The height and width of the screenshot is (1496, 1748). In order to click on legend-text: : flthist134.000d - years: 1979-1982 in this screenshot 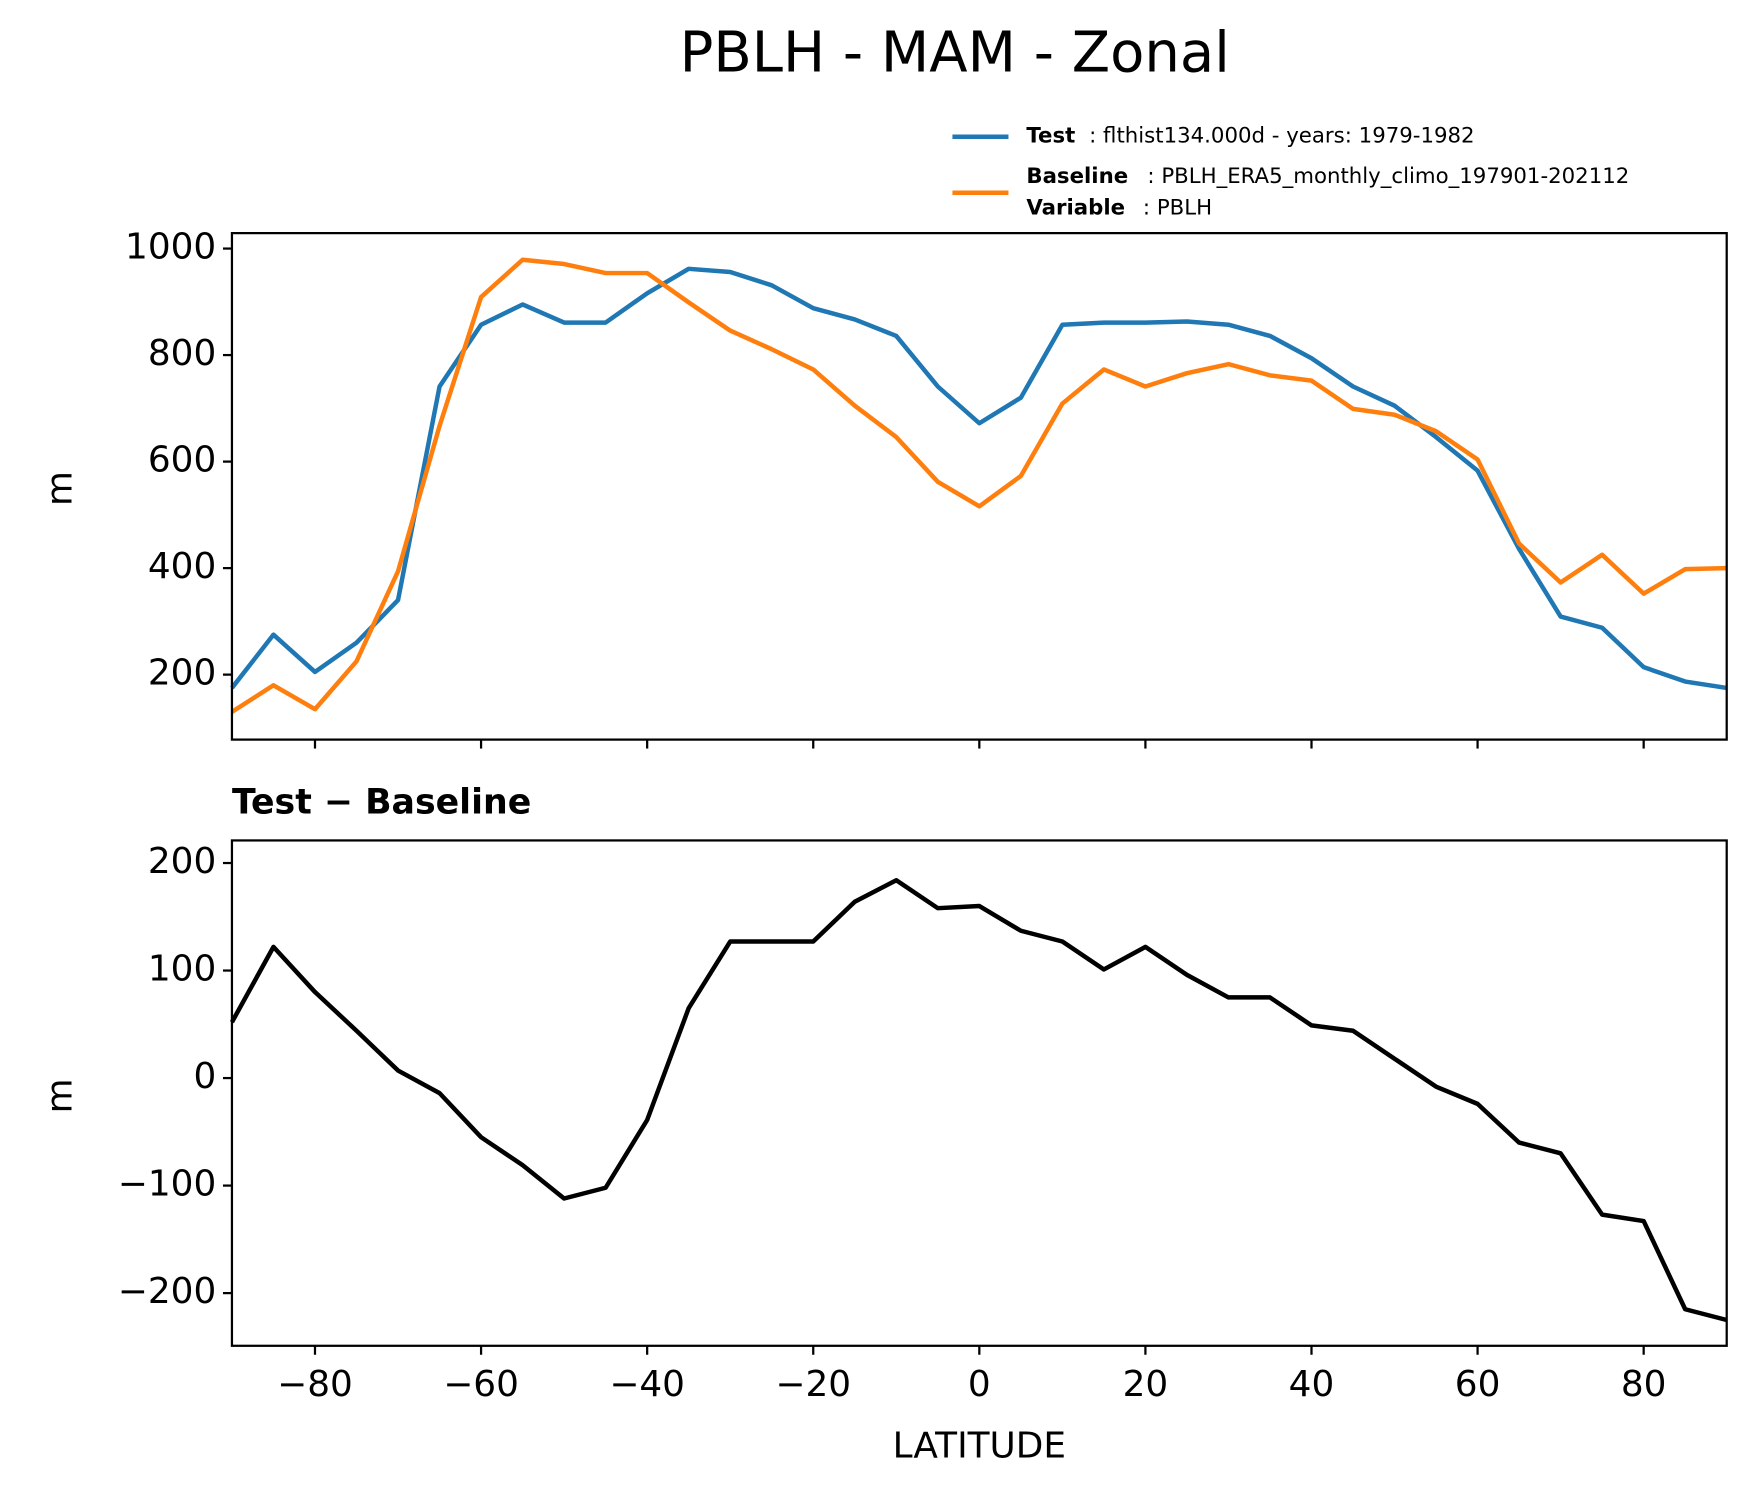, I will do `click(1281, 136)`.